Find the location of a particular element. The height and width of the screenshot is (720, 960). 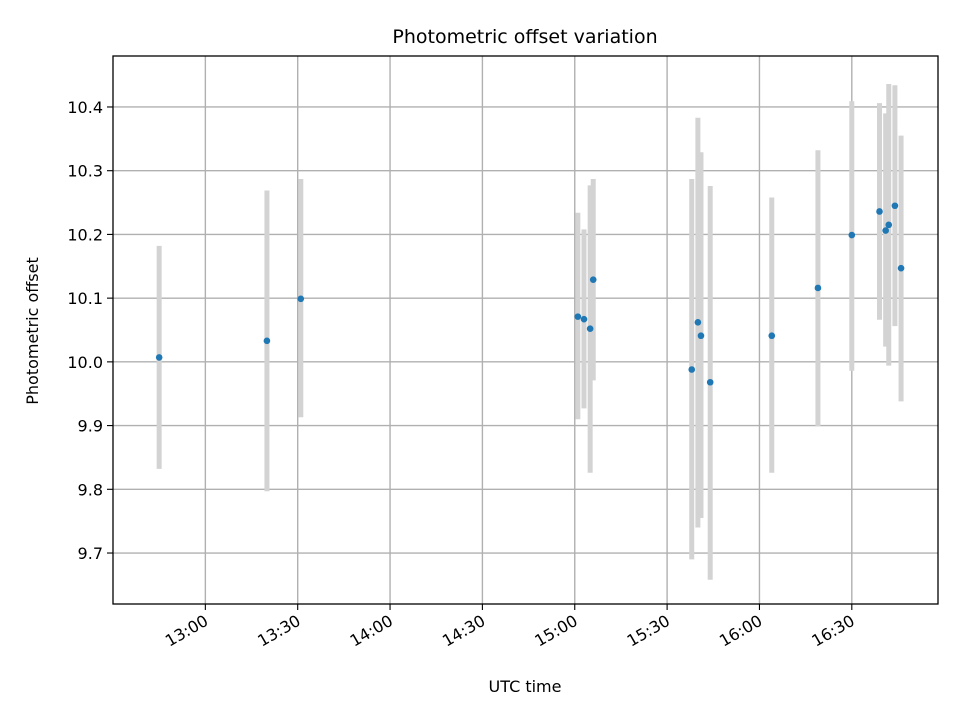

y-axis-ticks: 9.7 9.8 9.9 10.0 10.1 10.2 10.3 10.4 is located at coordinates (90, 330).